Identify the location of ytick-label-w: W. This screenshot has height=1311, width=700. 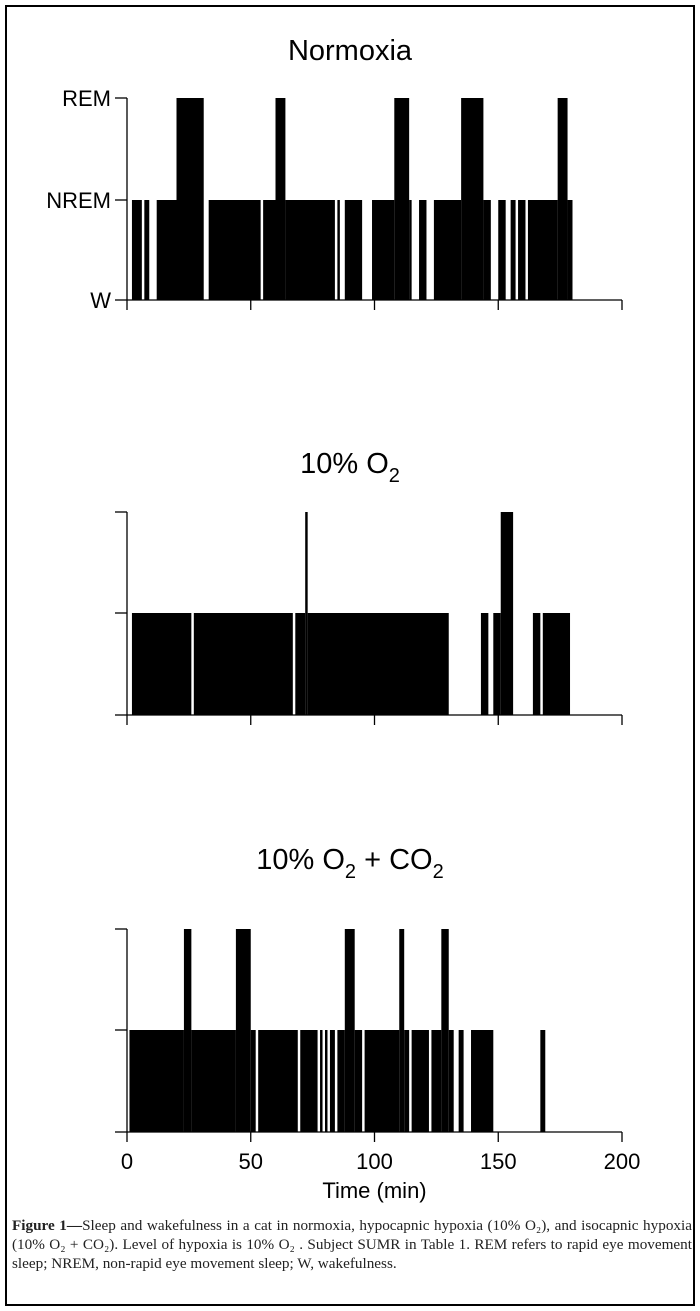
(100, 300).